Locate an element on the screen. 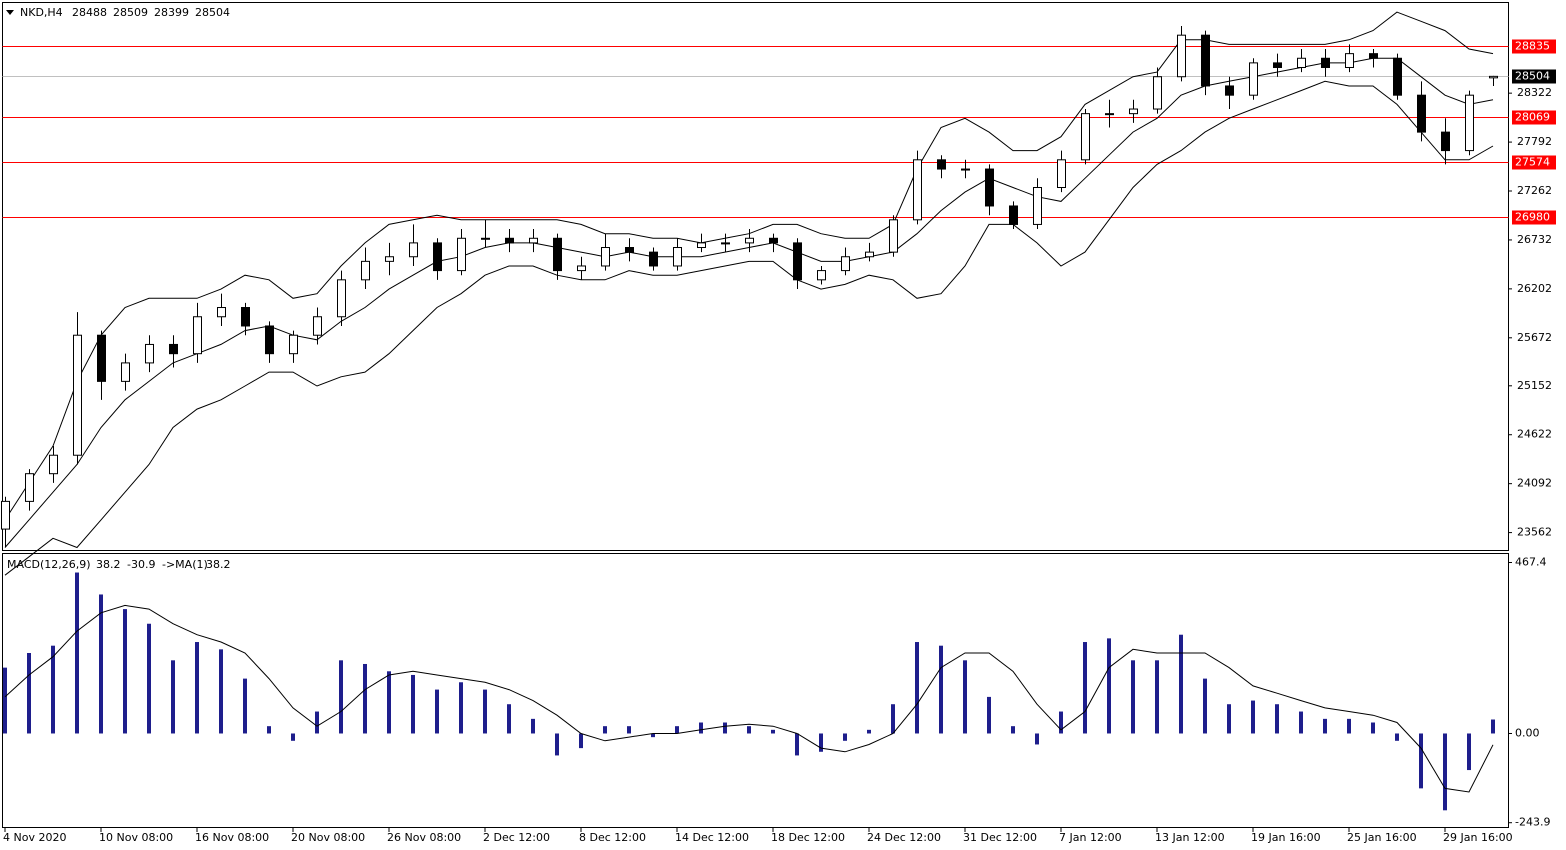  x-tick-label: 4 Nov 2020 is located at coordinates (34, 837).